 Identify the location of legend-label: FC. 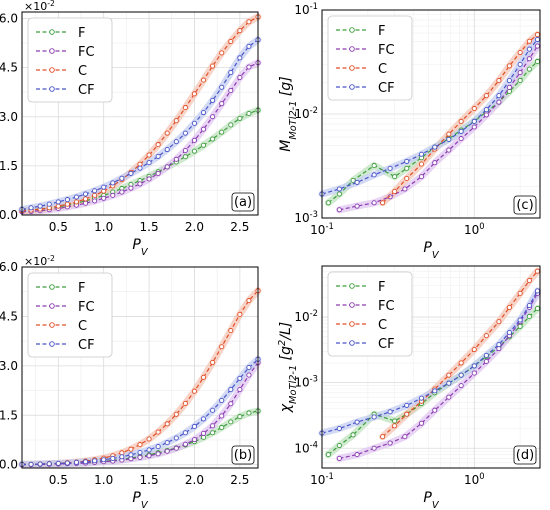
(386, 306).